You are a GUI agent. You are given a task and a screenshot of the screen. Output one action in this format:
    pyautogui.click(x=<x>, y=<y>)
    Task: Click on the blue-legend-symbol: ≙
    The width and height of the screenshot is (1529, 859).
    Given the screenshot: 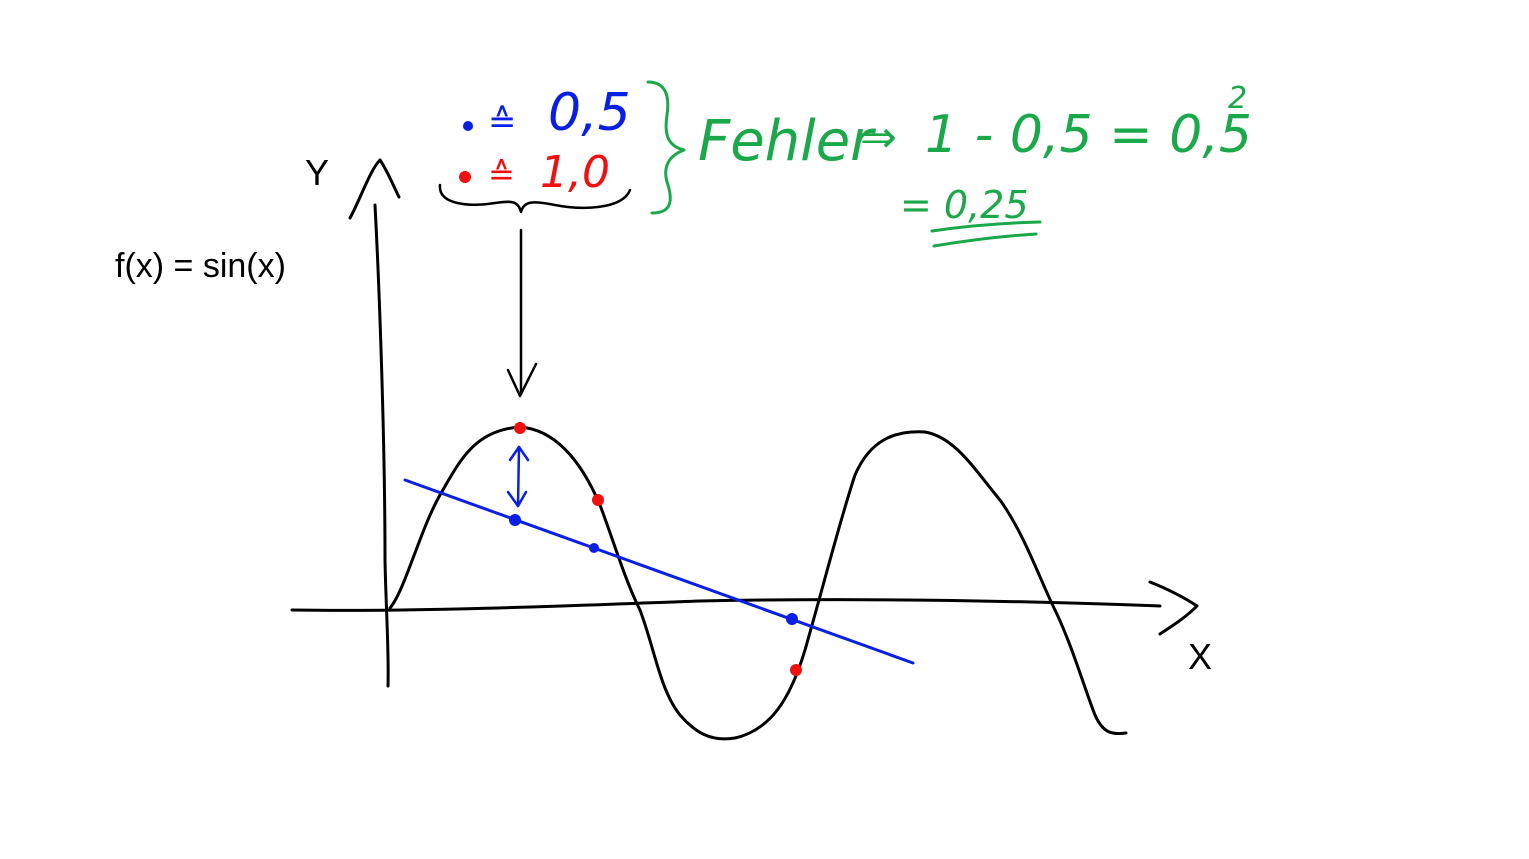 What is the action you would take?
    pyautogui.click(x=502, y=122)
    